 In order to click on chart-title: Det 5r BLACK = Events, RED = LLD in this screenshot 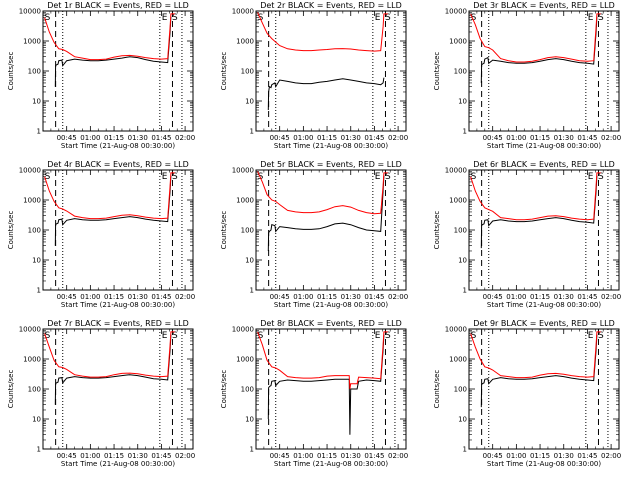, I will do `click(331, 164)`.